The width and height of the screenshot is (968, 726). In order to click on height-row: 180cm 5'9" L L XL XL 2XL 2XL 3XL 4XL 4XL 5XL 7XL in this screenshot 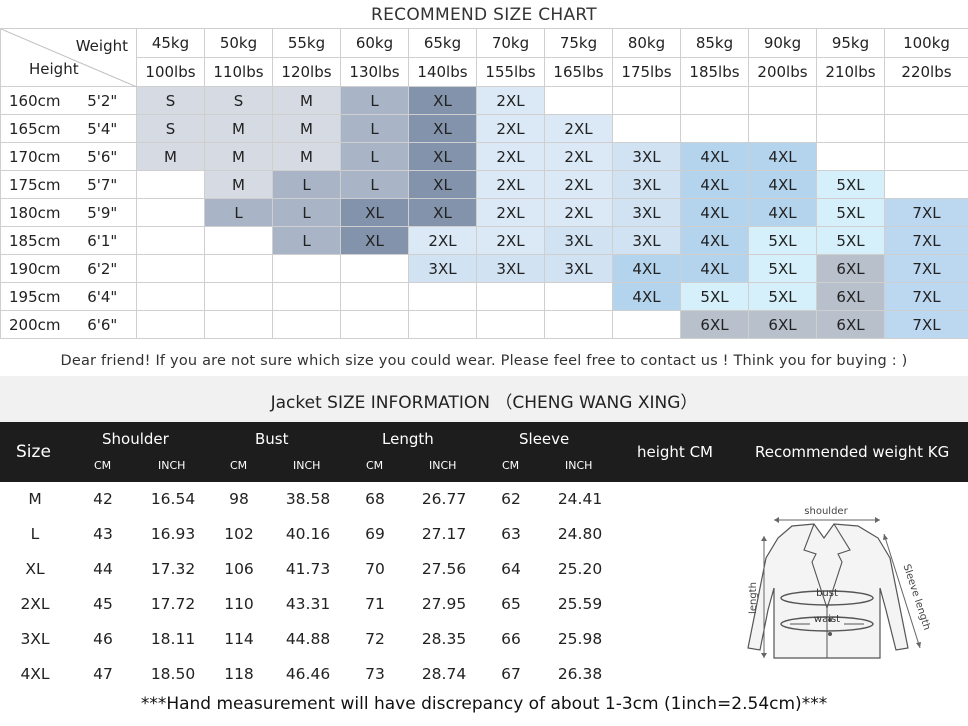, I will do `click(484, 212)`.